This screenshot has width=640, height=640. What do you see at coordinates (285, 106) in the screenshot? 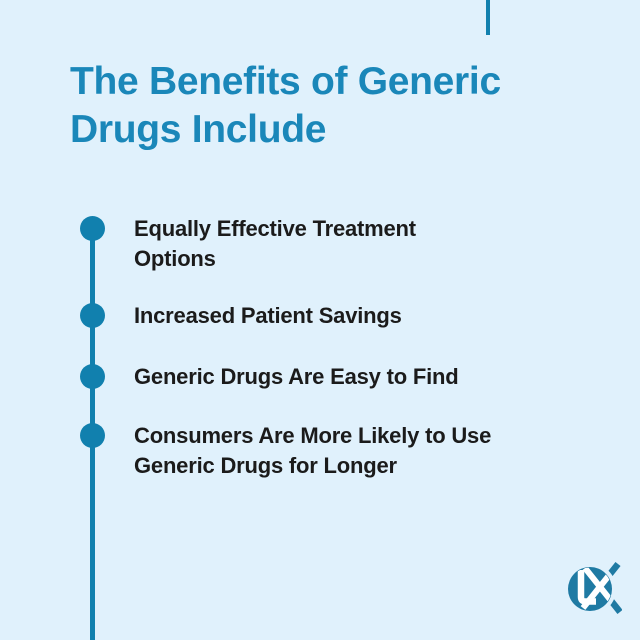
I see `page-title: The Benefits of Generic Drugs Include` at bounding box center [285, 106].